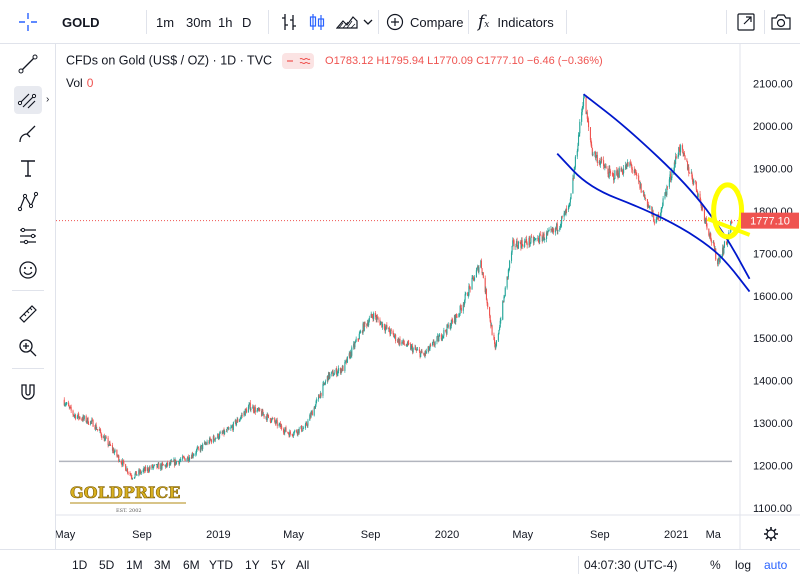 This screenshot has width=800, height=579. I want to click on range-1y: 1Y, so click(252, 565).